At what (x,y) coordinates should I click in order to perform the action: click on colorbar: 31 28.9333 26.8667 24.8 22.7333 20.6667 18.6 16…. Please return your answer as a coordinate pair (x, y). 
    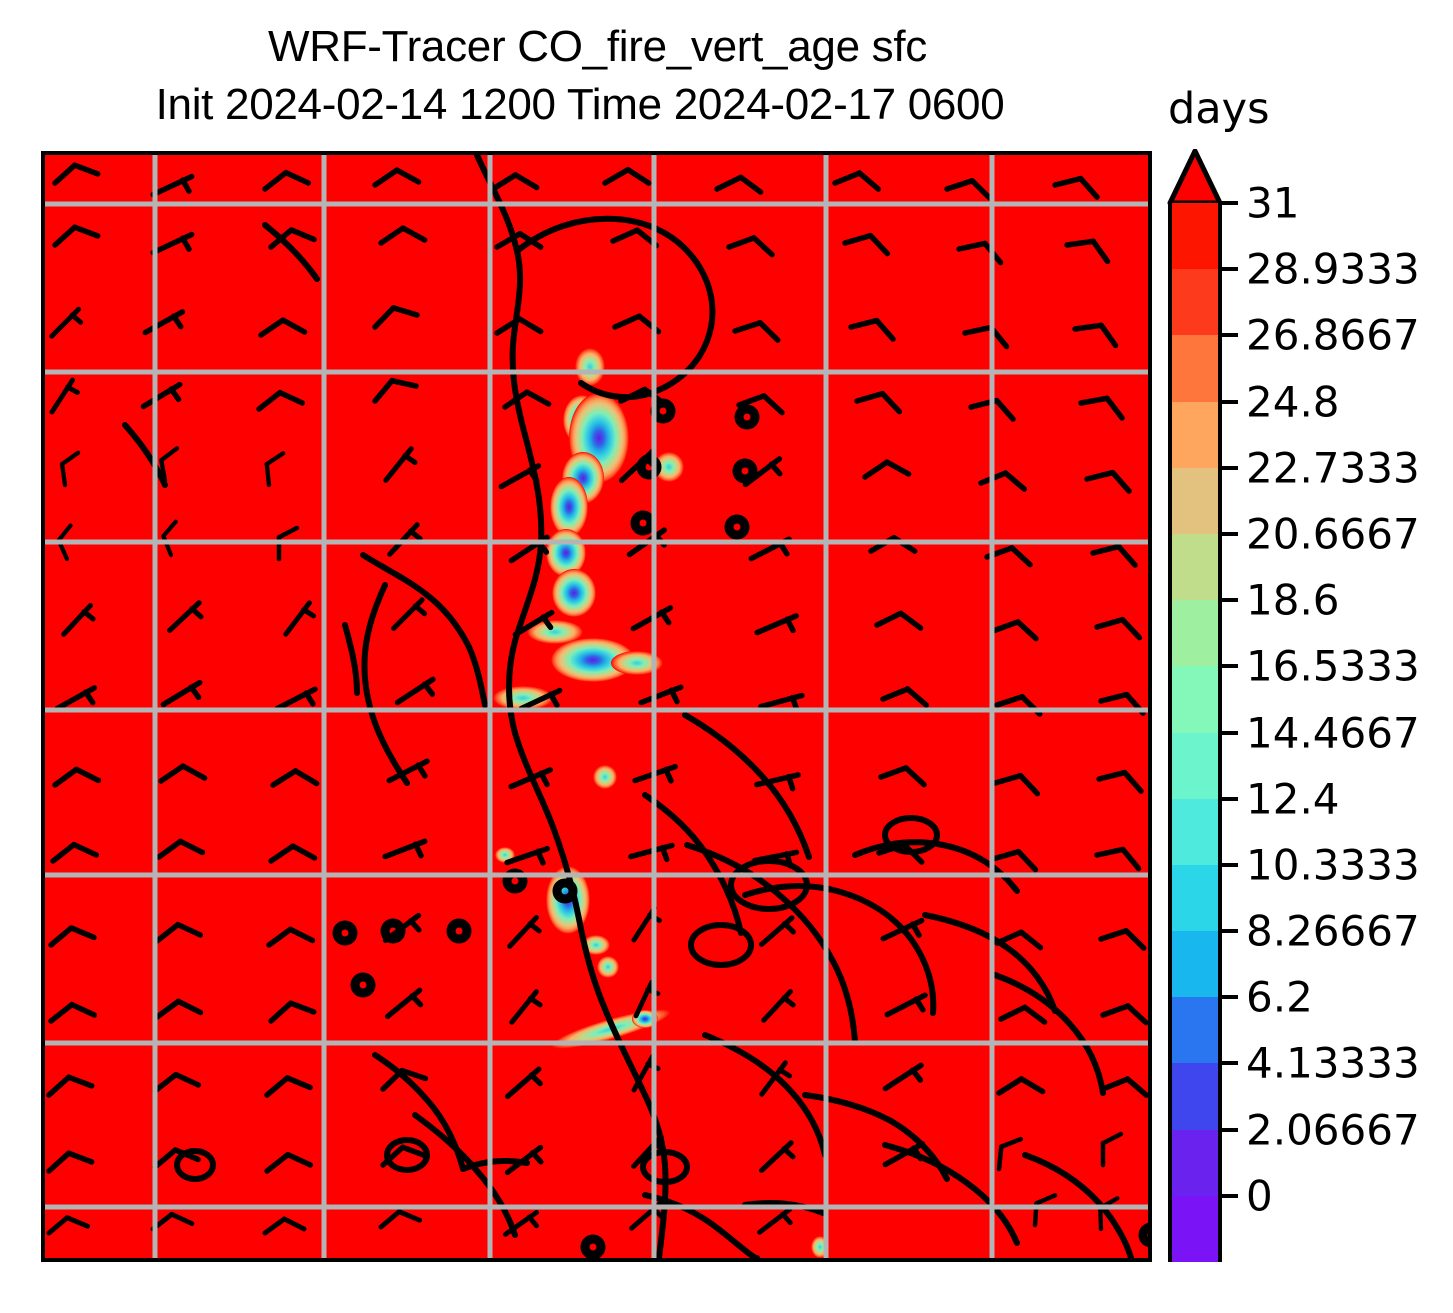
    Looking at the image, I should click on (1293, 707).